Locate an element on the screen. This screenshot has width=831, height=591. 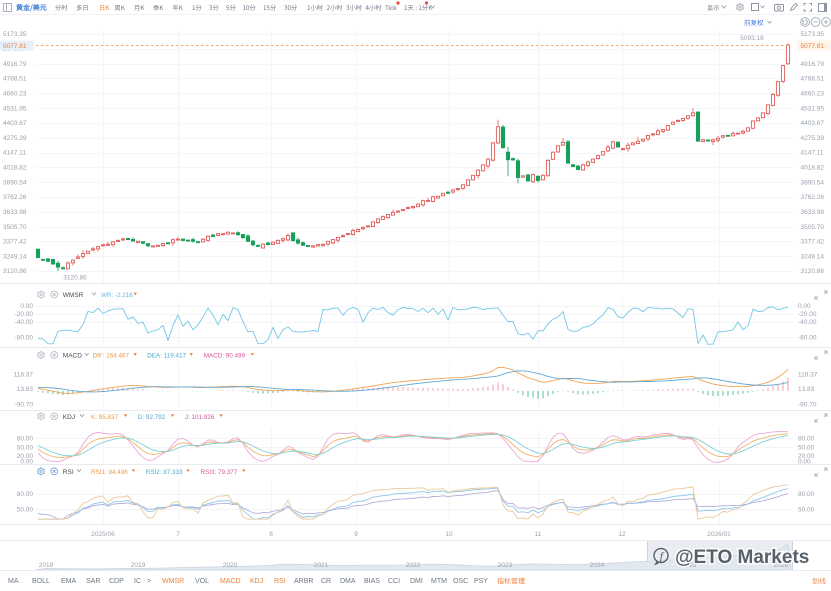
svg-text: PSY is located at coordinates (481, 581).